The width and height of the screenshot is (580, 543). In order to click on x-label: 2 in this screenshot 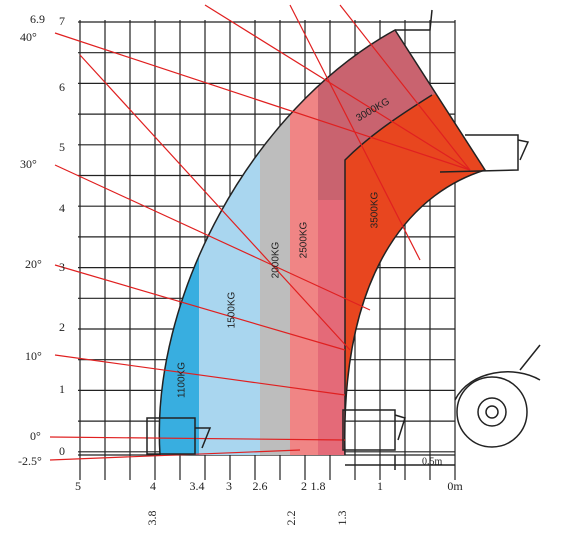, I will do `click(304, 486)`.